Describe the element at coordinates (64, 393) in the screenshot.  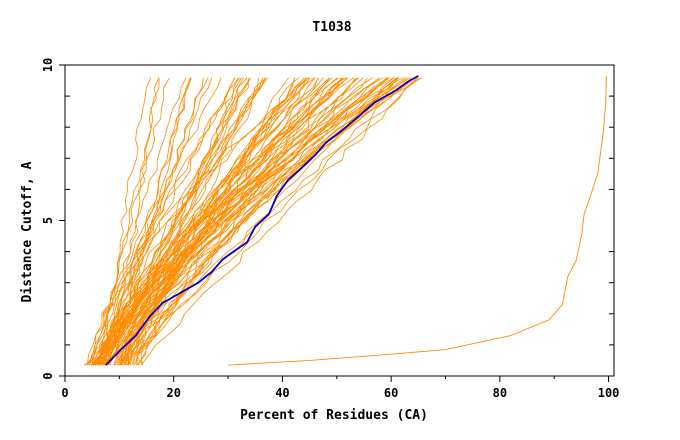
I see `x-tick-label: 0` at that location.